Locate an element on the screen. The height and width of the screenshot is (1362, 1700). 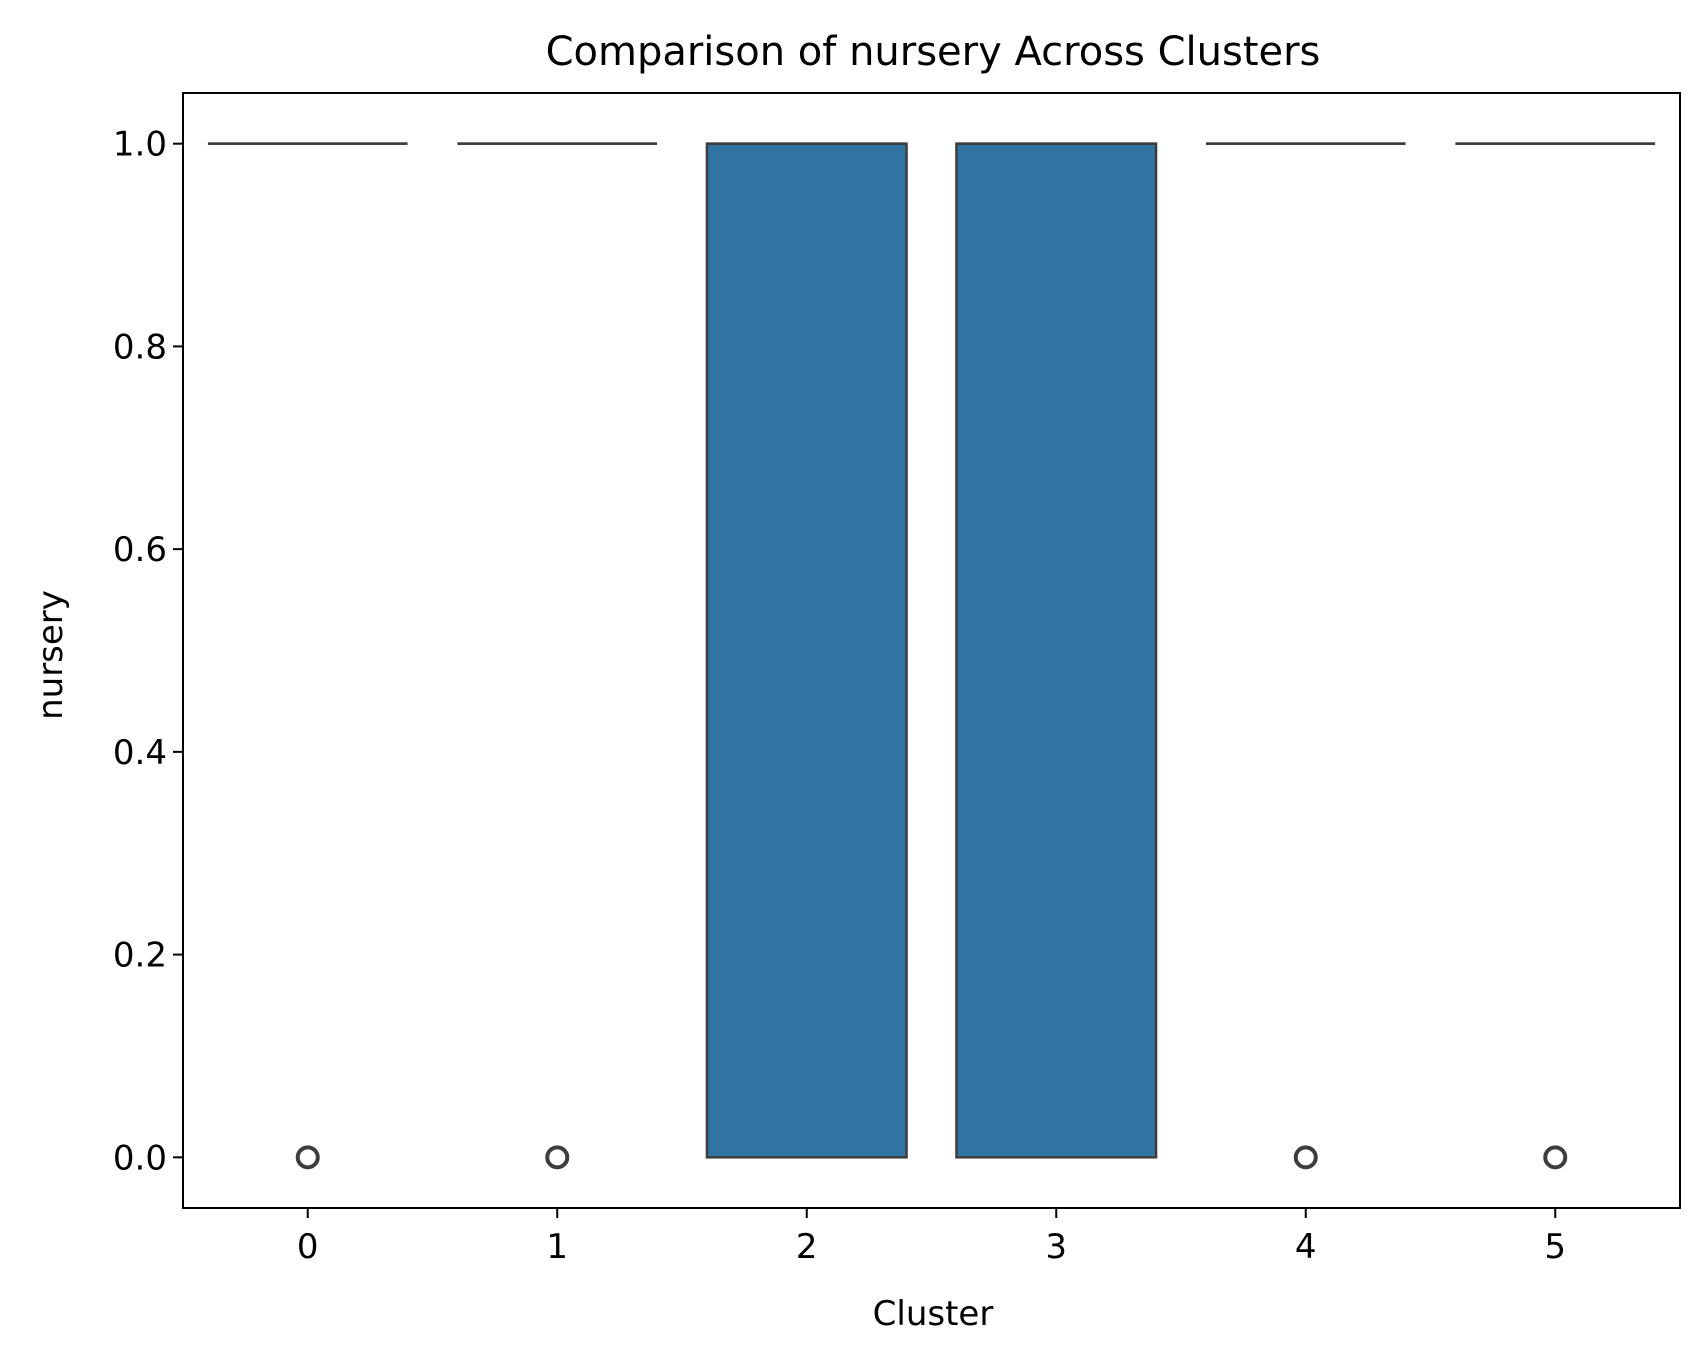
x-tick-label: 0 is located at coordinates (308, 1247).